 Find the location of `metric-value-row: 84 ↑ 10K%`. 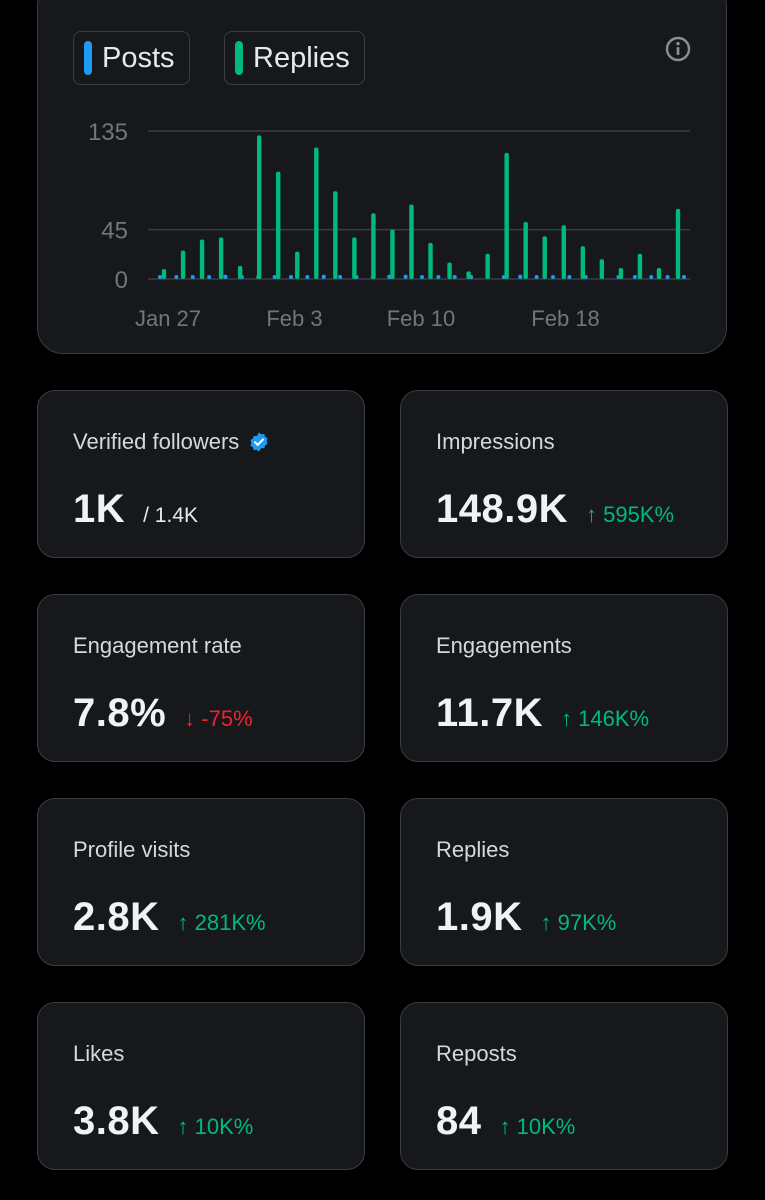

metric-value-row: 84 ↑ 10K% is located at coordinates (505, 1121).